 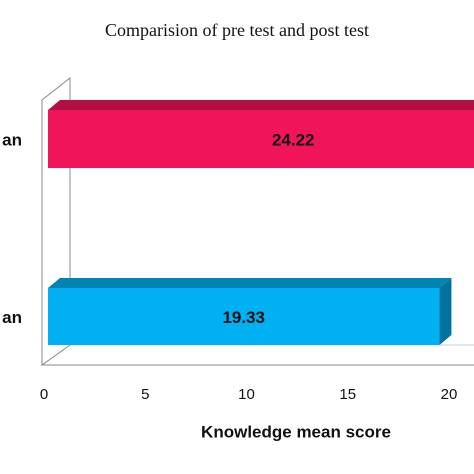 I want to click on x-tick-label: 20, so click(x=449, y=394).